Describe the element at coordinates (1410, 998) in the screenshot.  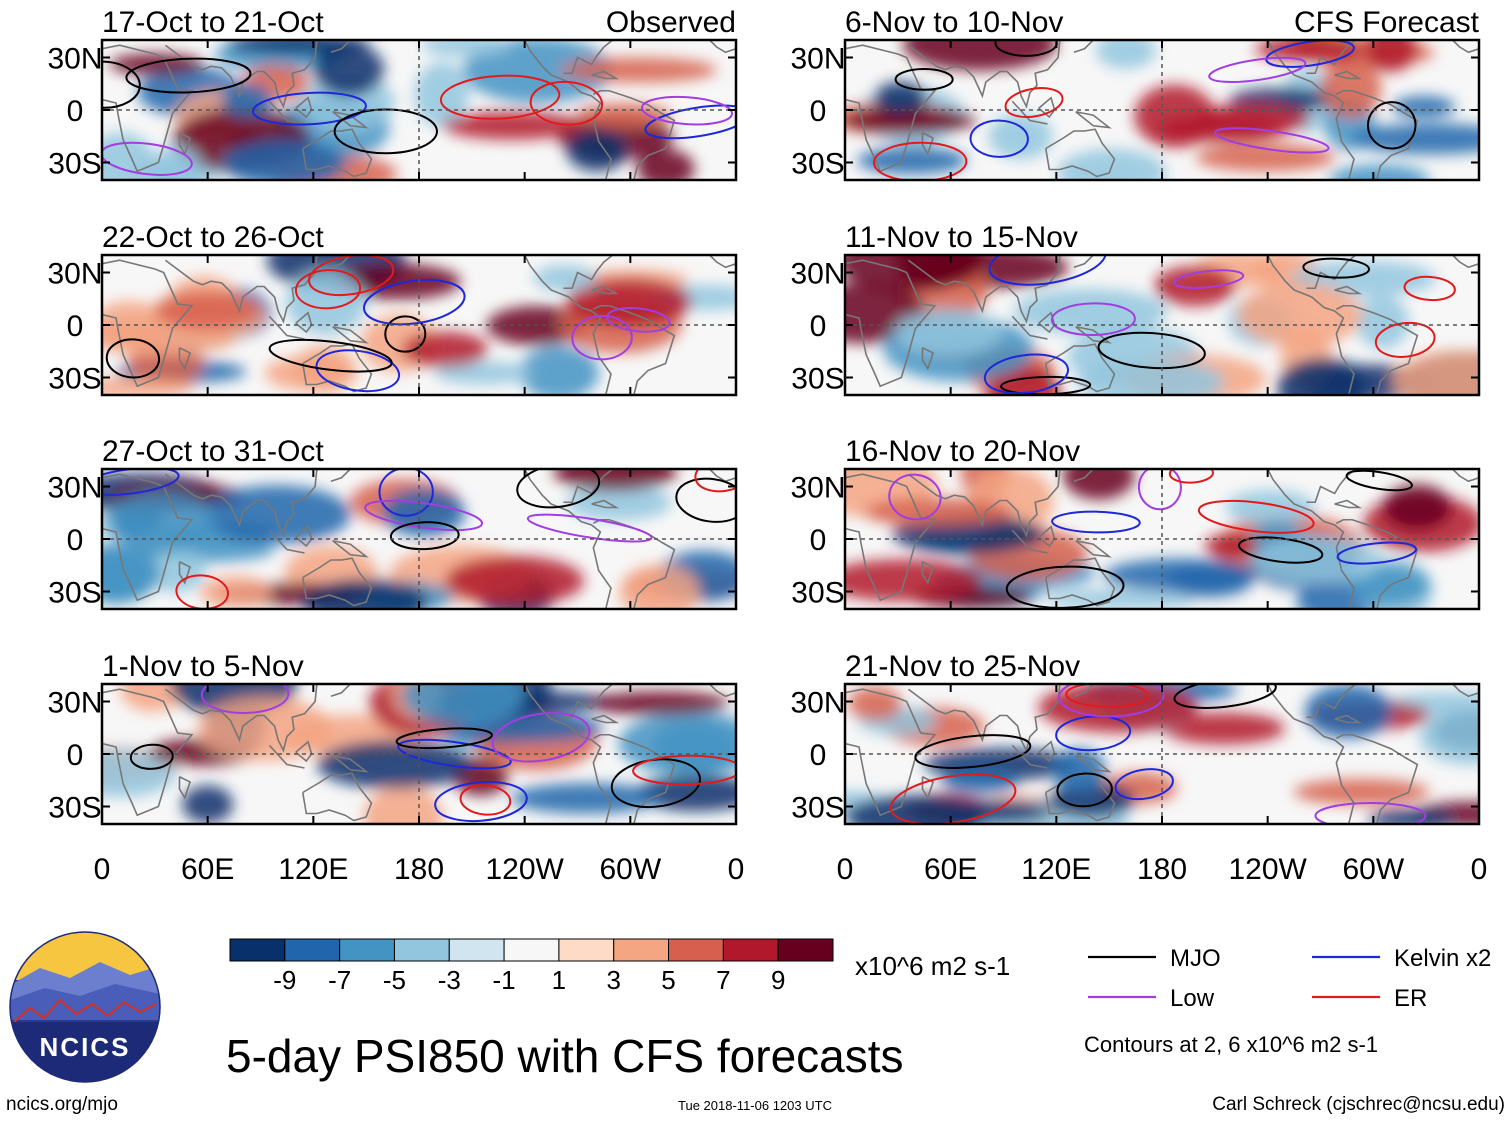
I see `legend-label: ER` at that location.